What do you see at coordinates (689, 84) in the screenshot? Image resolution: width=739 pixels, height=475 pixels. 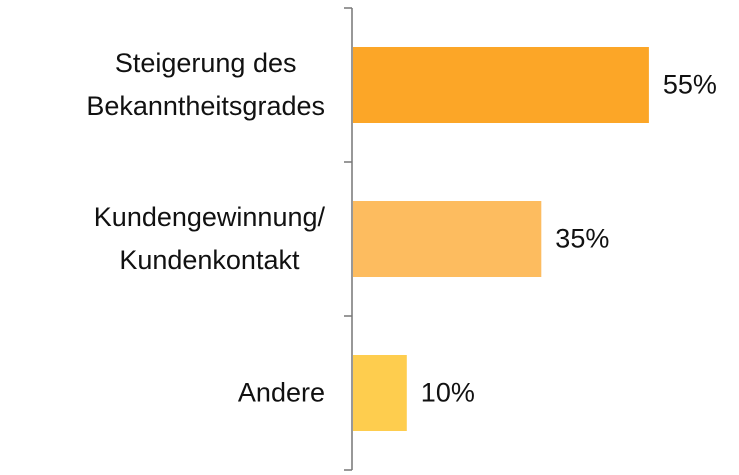 I see `value-label: 55%` at bounding box center [689, 84].